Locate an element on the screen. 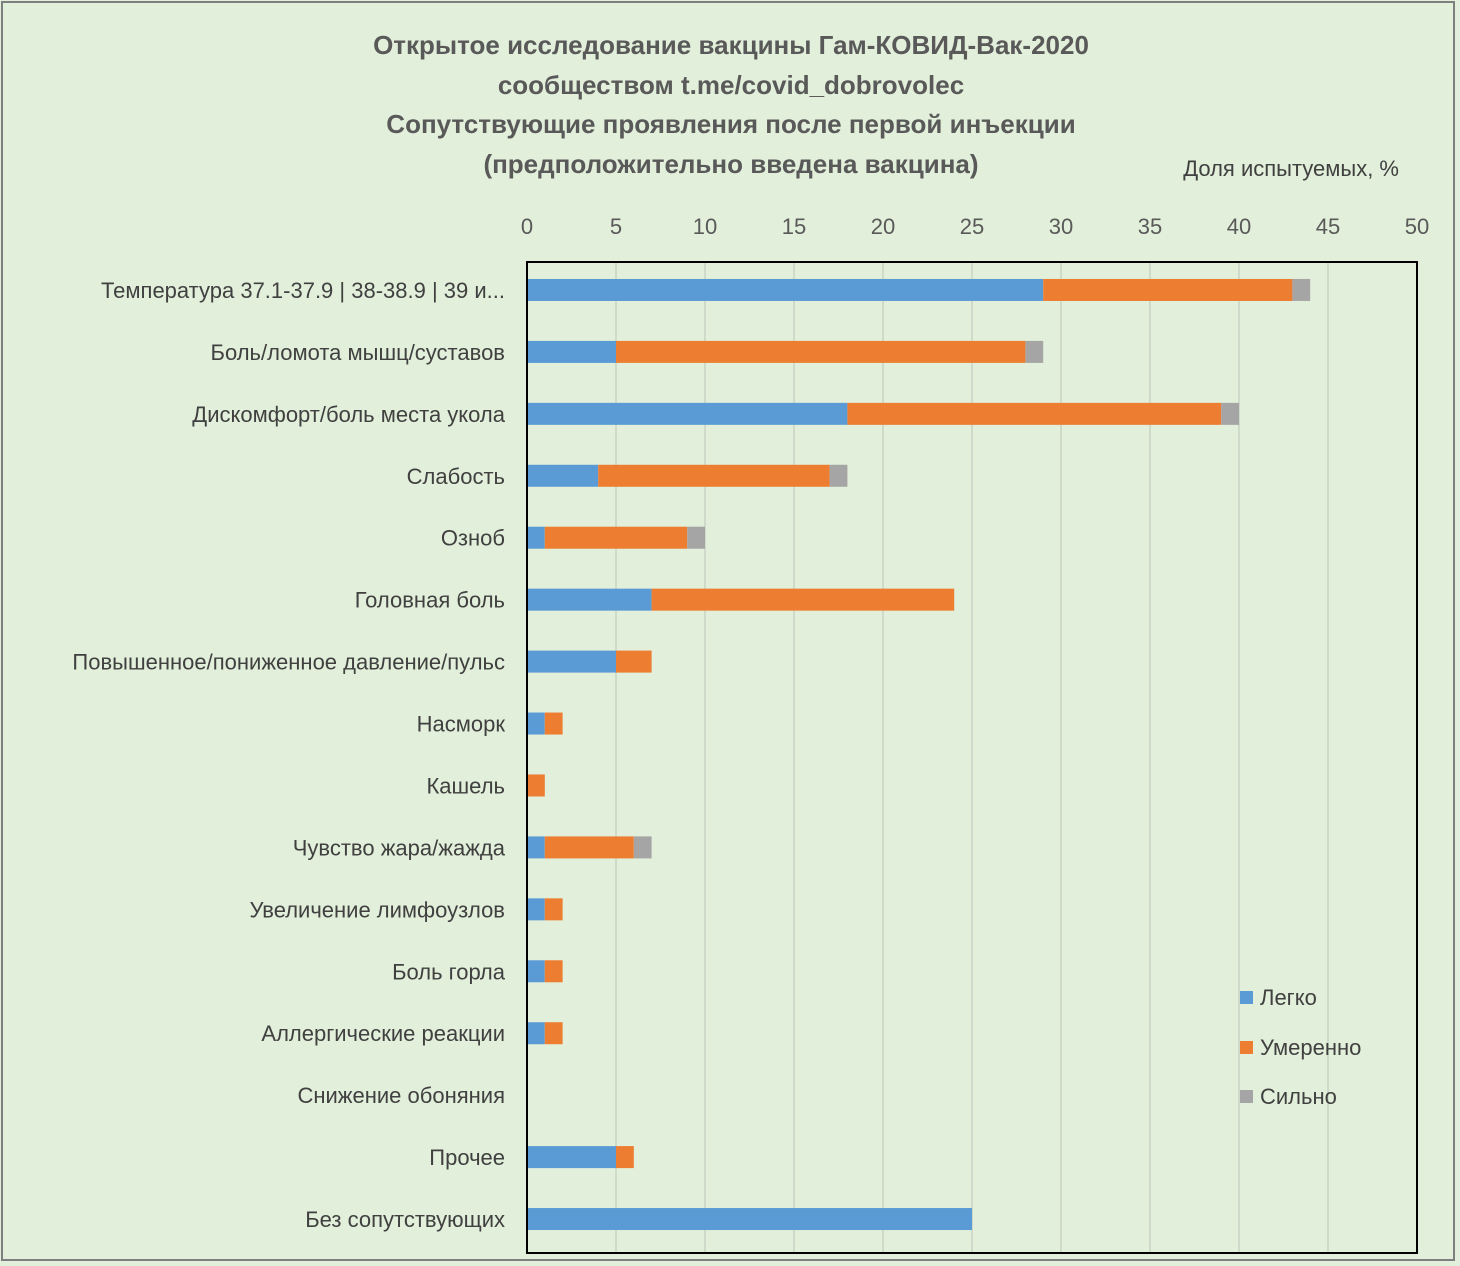 Image resolution: width=1460 pixels, height=1266 pixels. x-tick-label: 20 is located at coordinates (883, 226).